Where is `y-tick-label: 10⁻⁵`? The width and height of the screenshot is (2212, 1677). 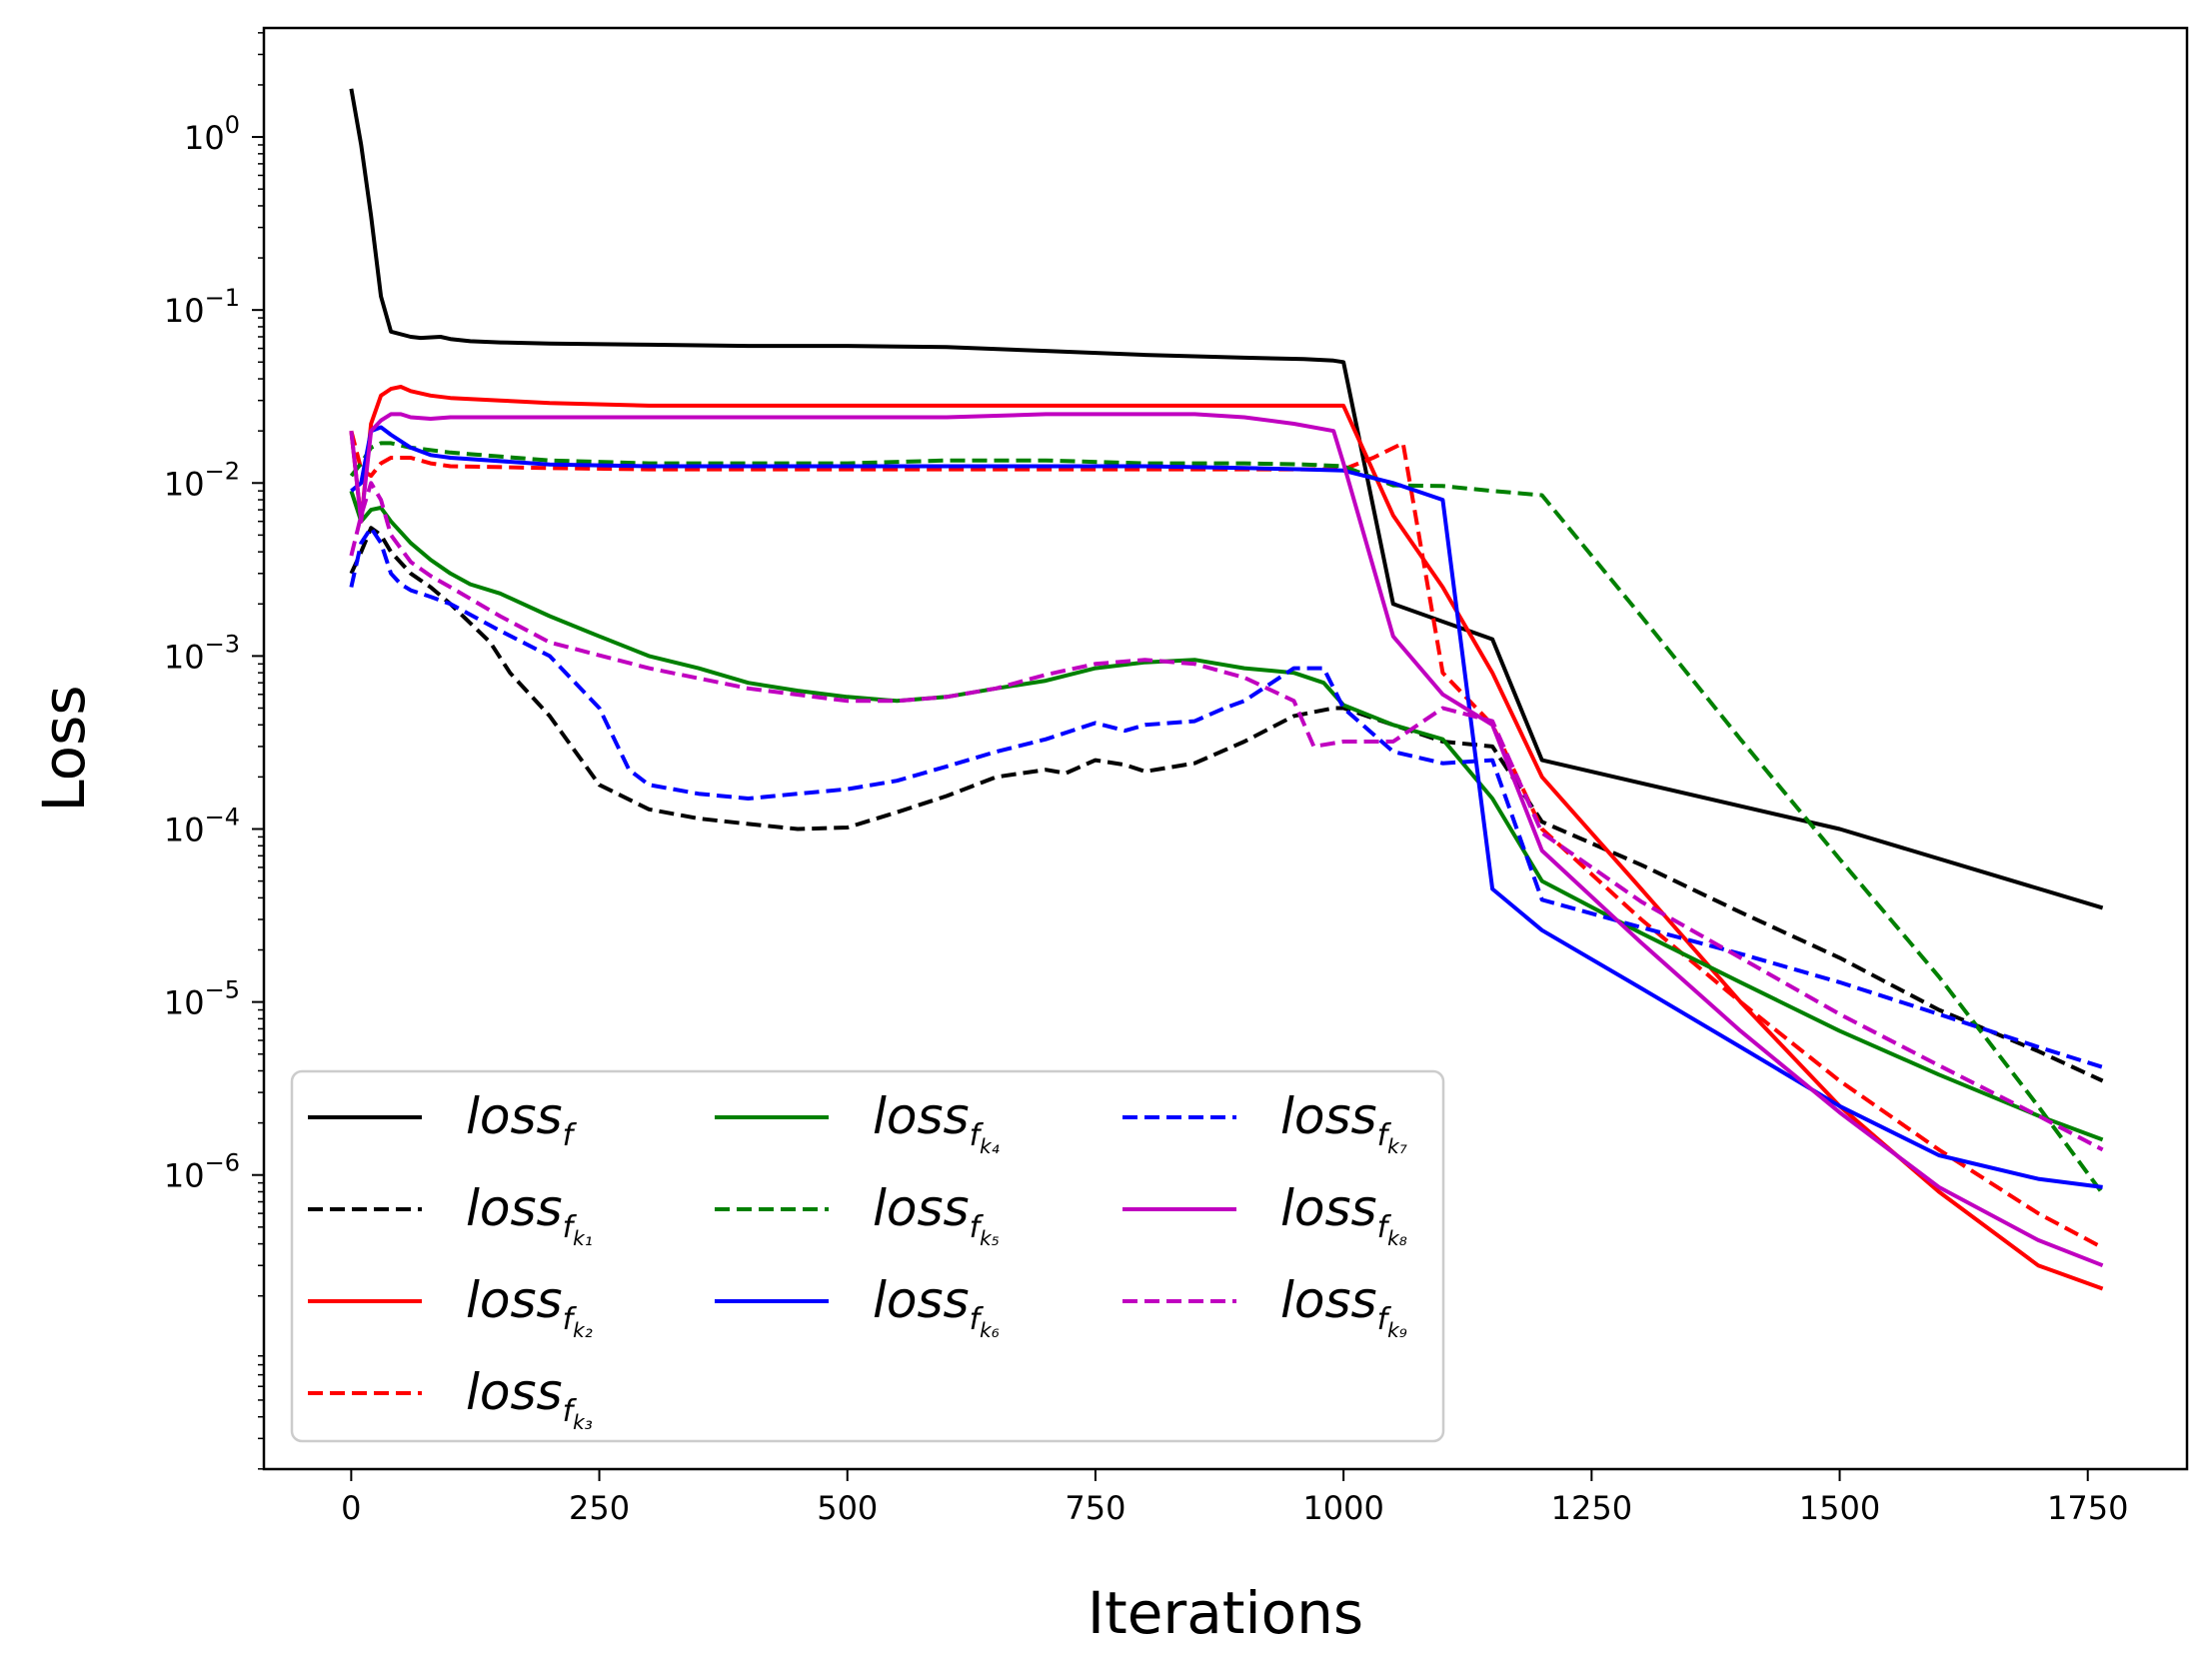 y-tick-label: 10⁻⁵ is located at coordinates (202, 999).